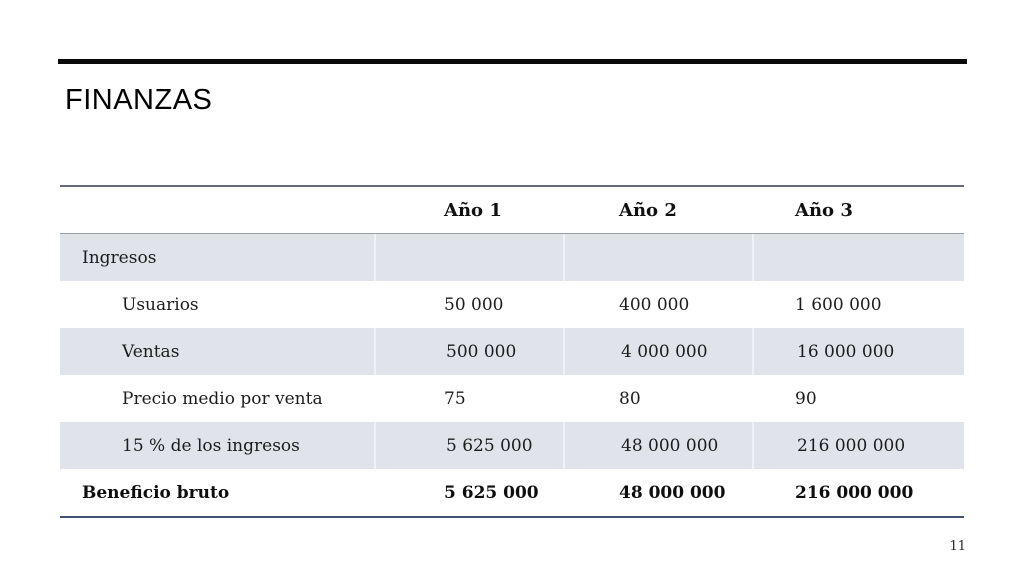 The image size is (1024, 574). What do you see at coordinates (473, 210) in the screenshot?
I see `column-header-ano-1: Año 1` at bounding box center [473, 210].